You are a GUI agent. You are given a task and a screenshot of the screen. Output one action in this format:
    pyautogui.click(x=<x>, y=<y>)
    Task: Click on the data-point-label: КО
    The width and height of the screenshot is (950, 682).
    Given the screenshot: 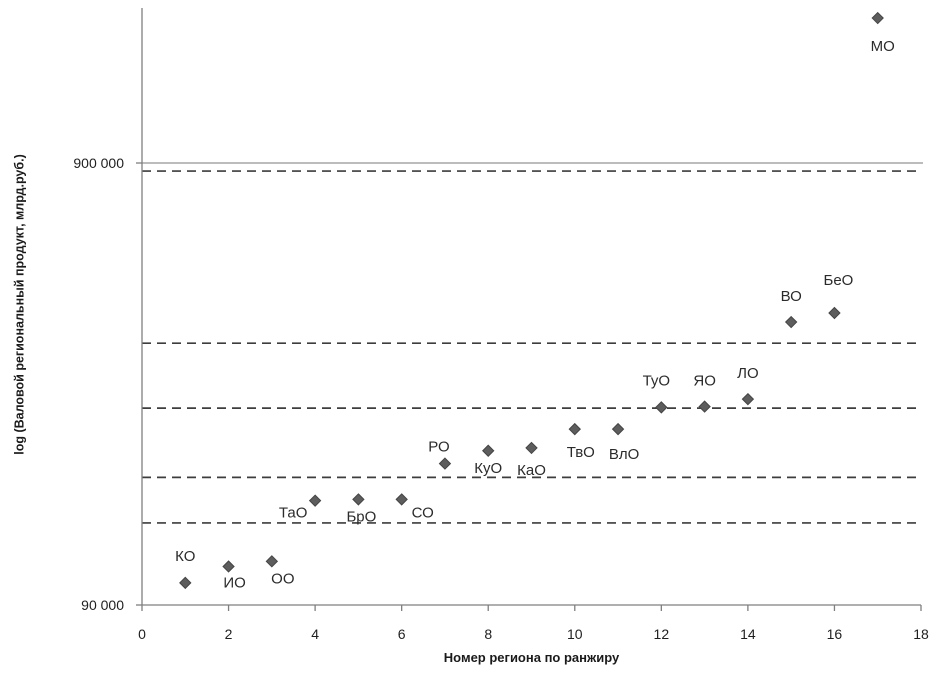 What is the action you would take?
    pyautogui.click(x=185, y=556)
    